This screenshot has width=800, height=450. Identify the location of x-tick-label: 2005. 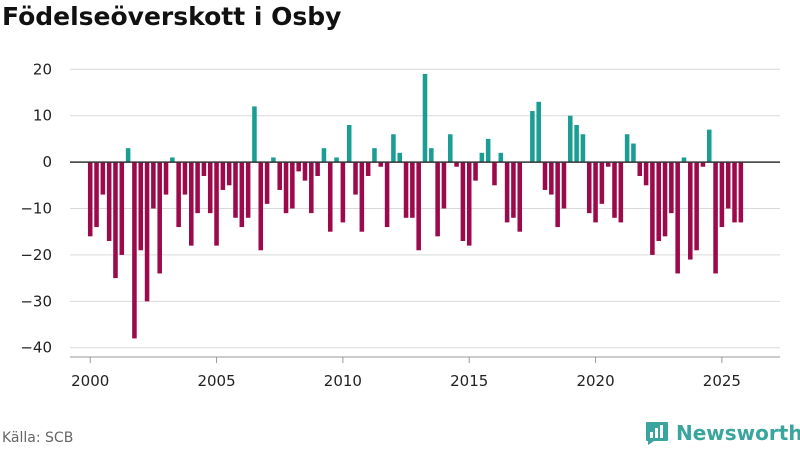
(216, 381).